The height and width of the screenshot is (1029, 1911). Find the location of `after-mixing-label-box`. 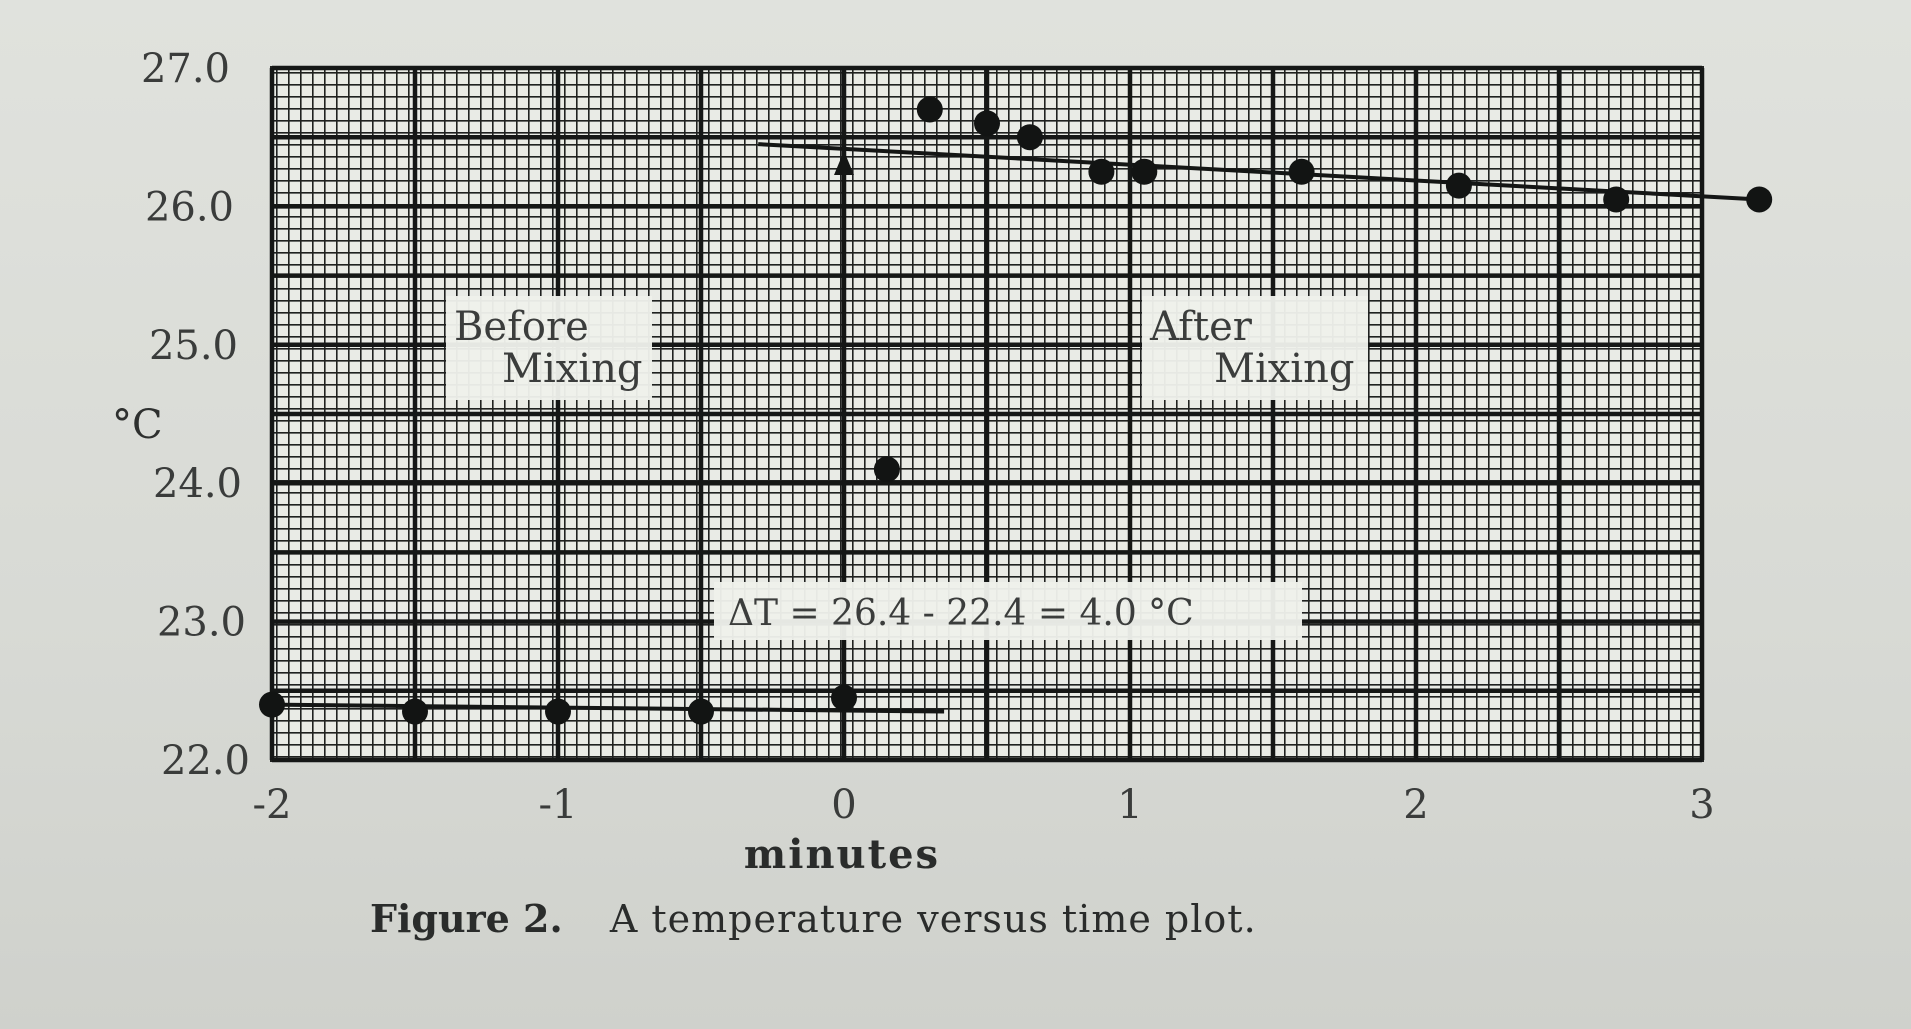

after-mixing-label-box is located at coordinates (1255, 348).